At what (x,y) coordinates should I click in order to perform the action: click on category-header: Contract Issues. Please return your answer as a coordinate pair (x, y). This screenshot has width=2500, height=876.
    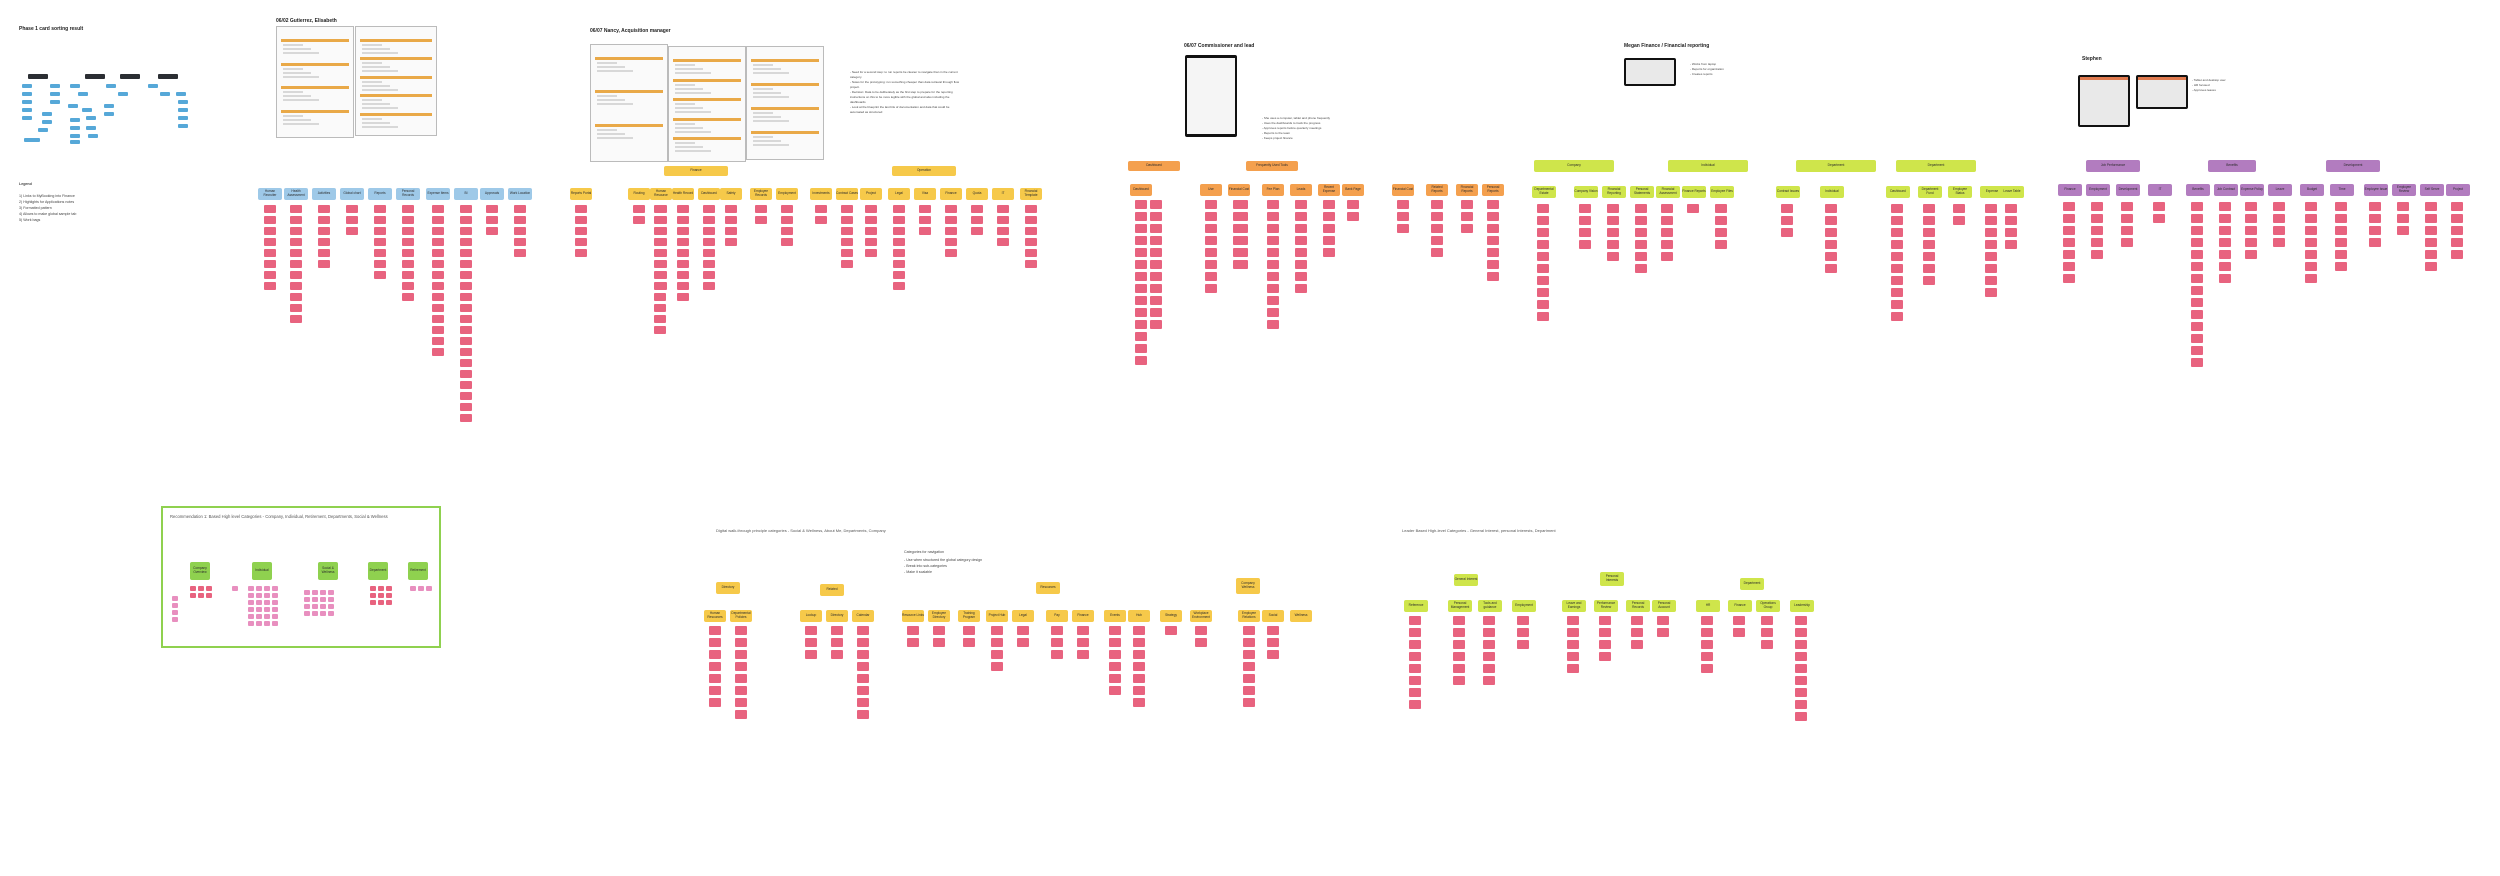
    Looking at the image, I should click on (1788, 192).